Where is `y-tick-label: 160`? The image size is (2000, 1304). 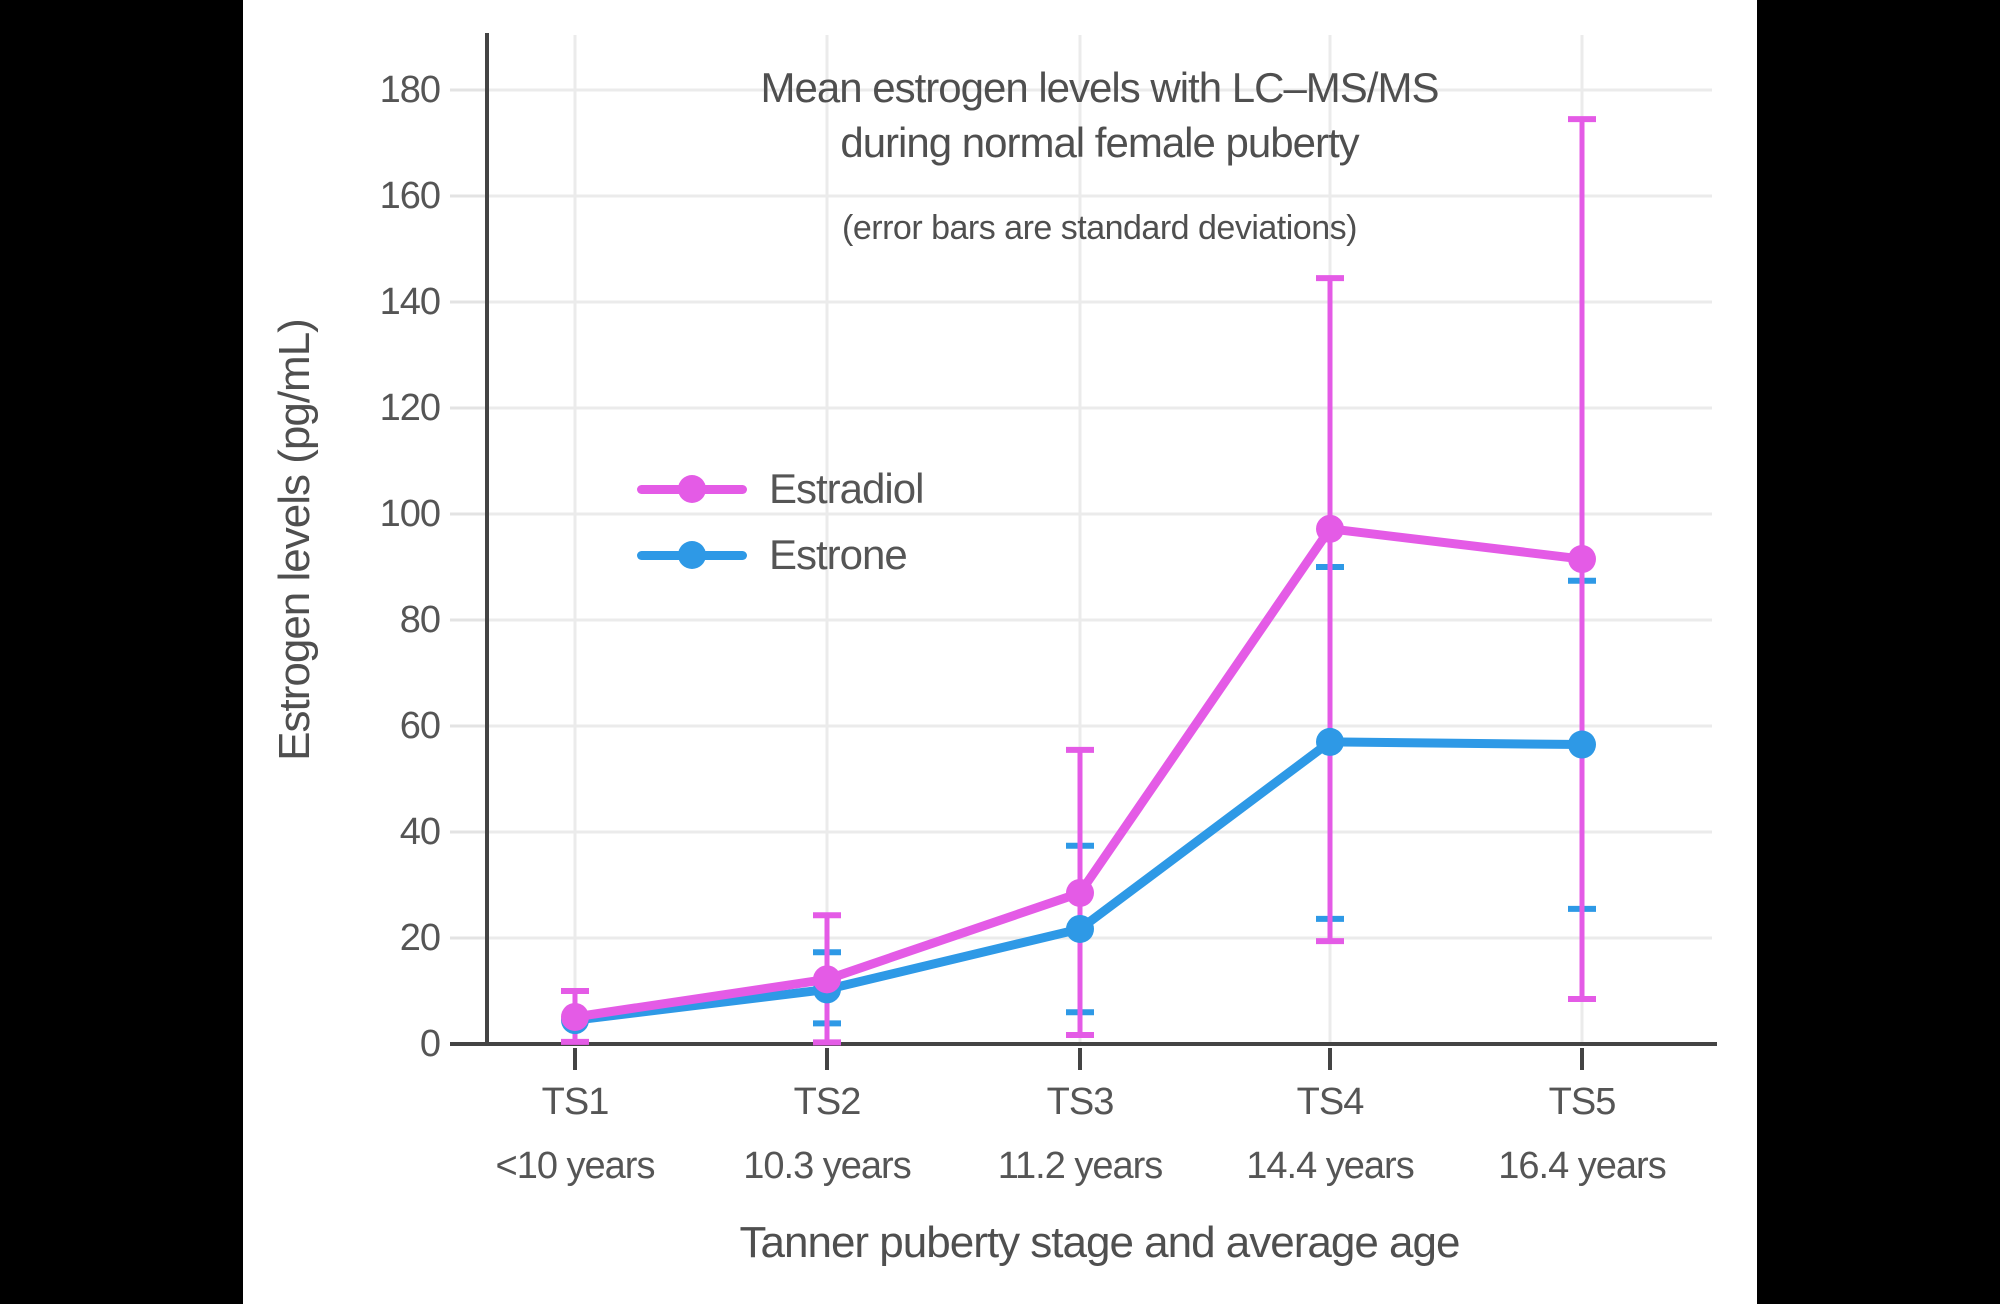
y-tick-label: 160 is located at coordinates (410, 196).